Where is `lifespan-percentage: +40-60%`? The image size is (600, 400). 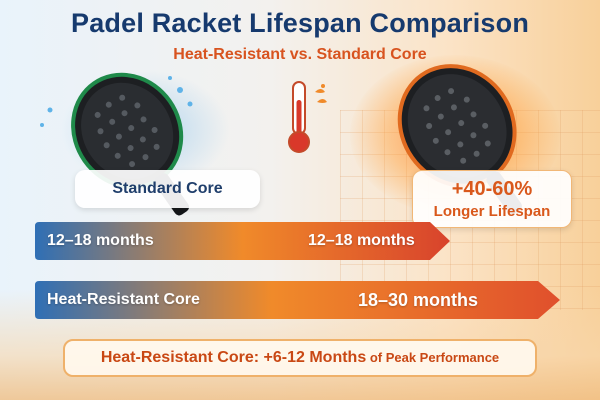 lifespan-percentage: +40-60% is located at coordinates (492, 189).